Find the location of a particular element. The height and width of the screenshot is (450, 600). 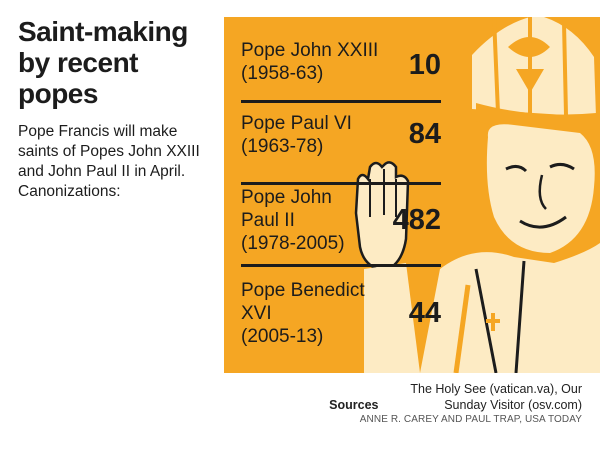

canonization-count: 482 is located at coordinates (416, 220).